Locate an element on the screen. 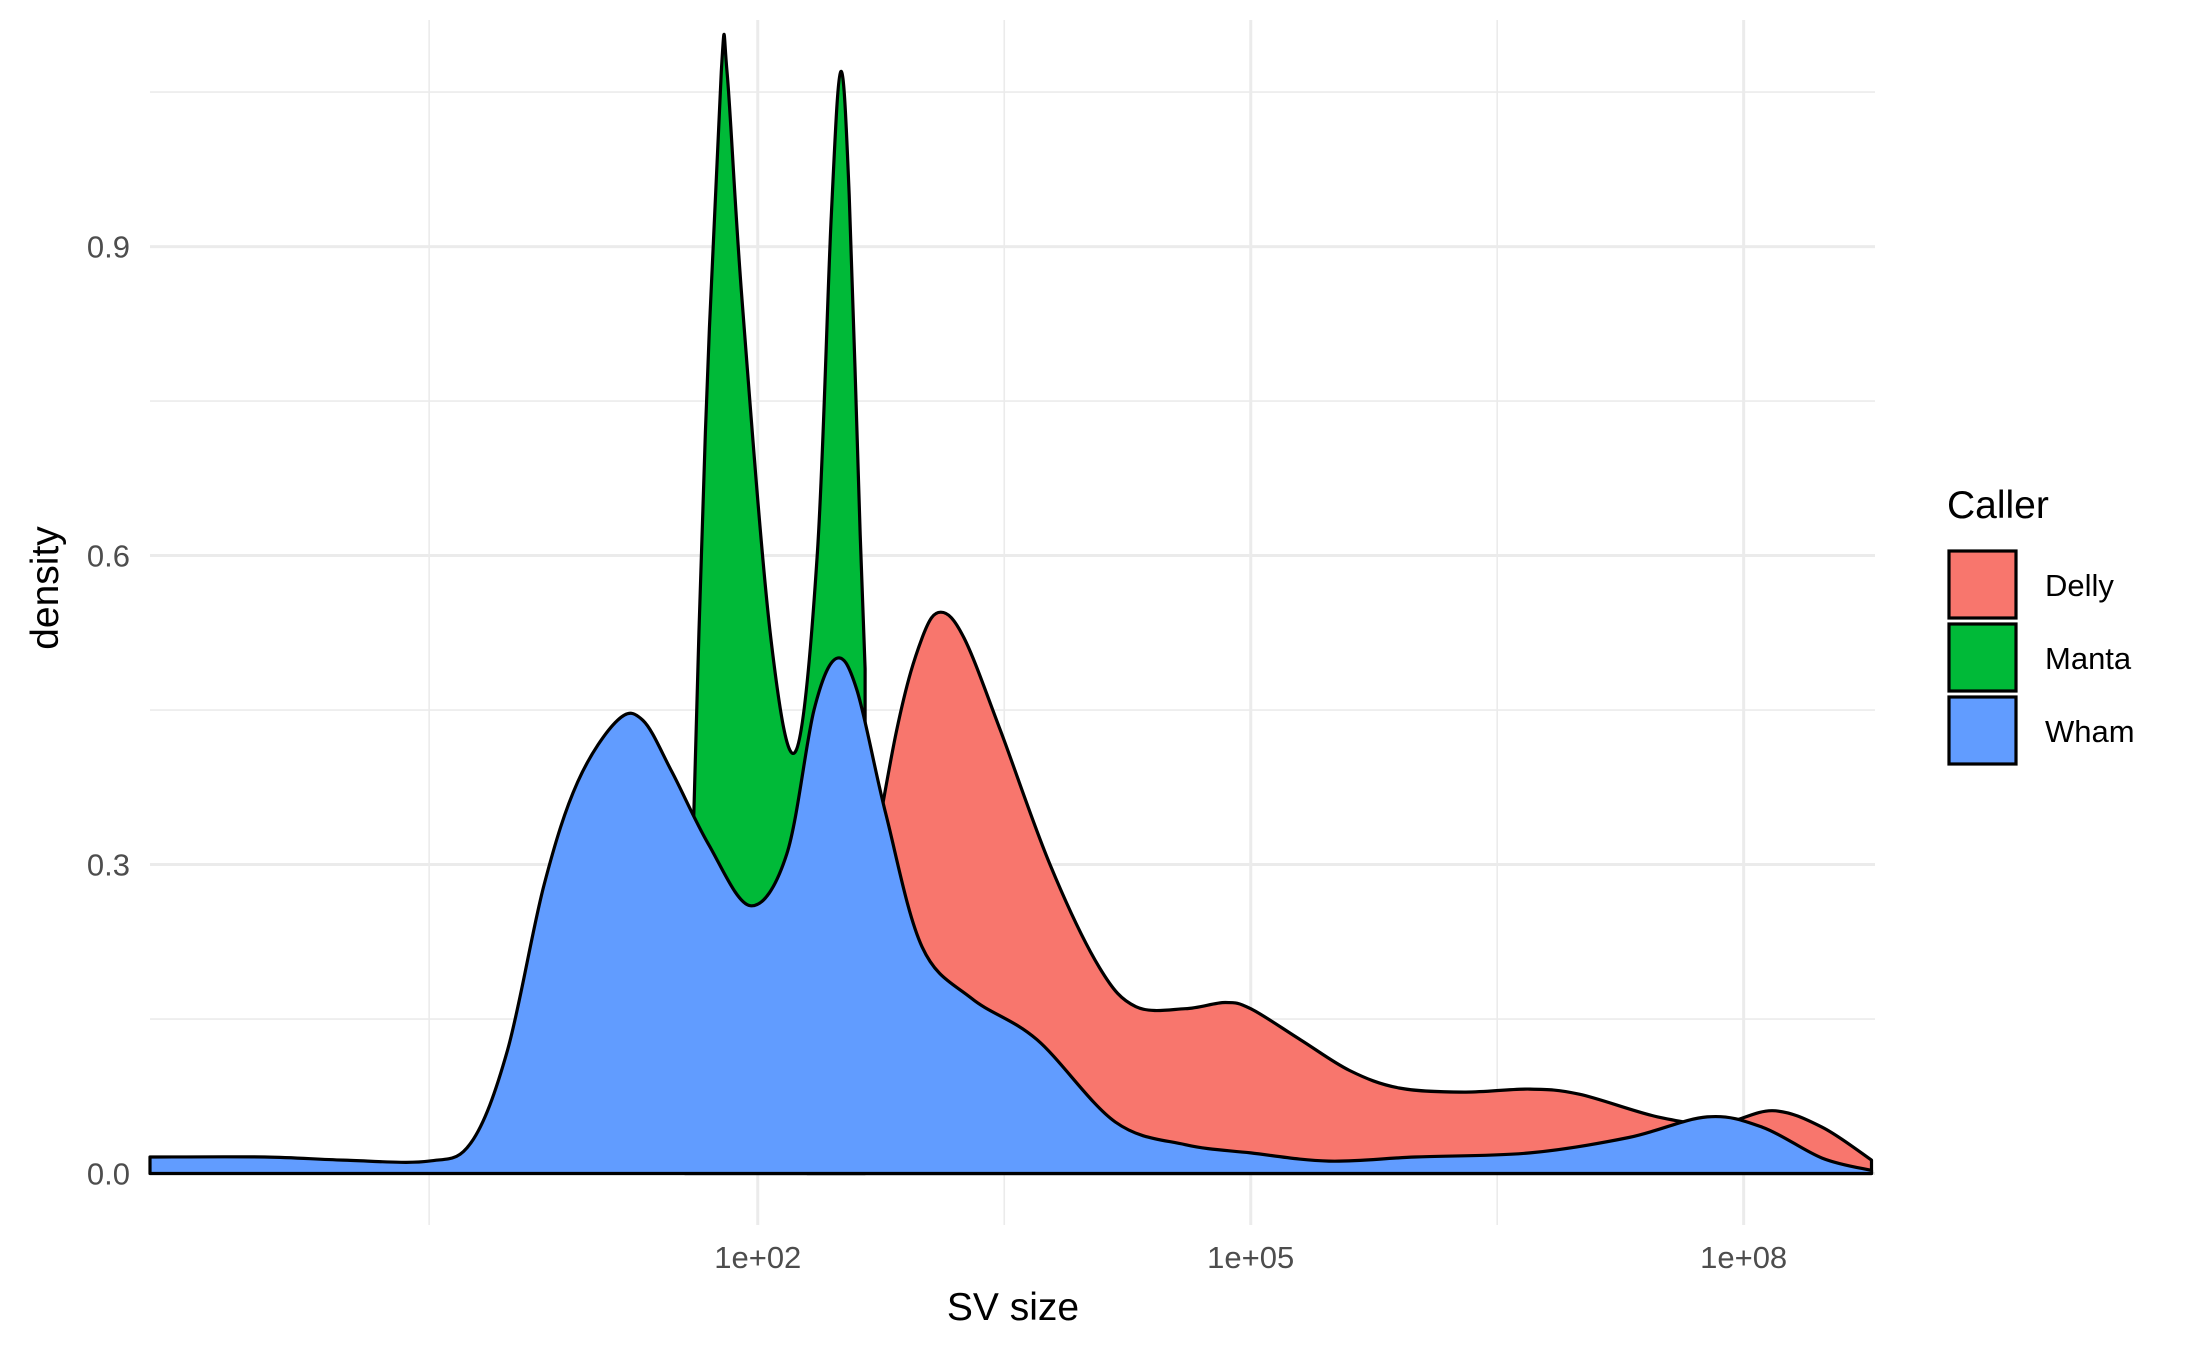 The width and height of the screenshot is (2187, 1355). y-tick-label: 0.6 is located at coordinates (108, 556).